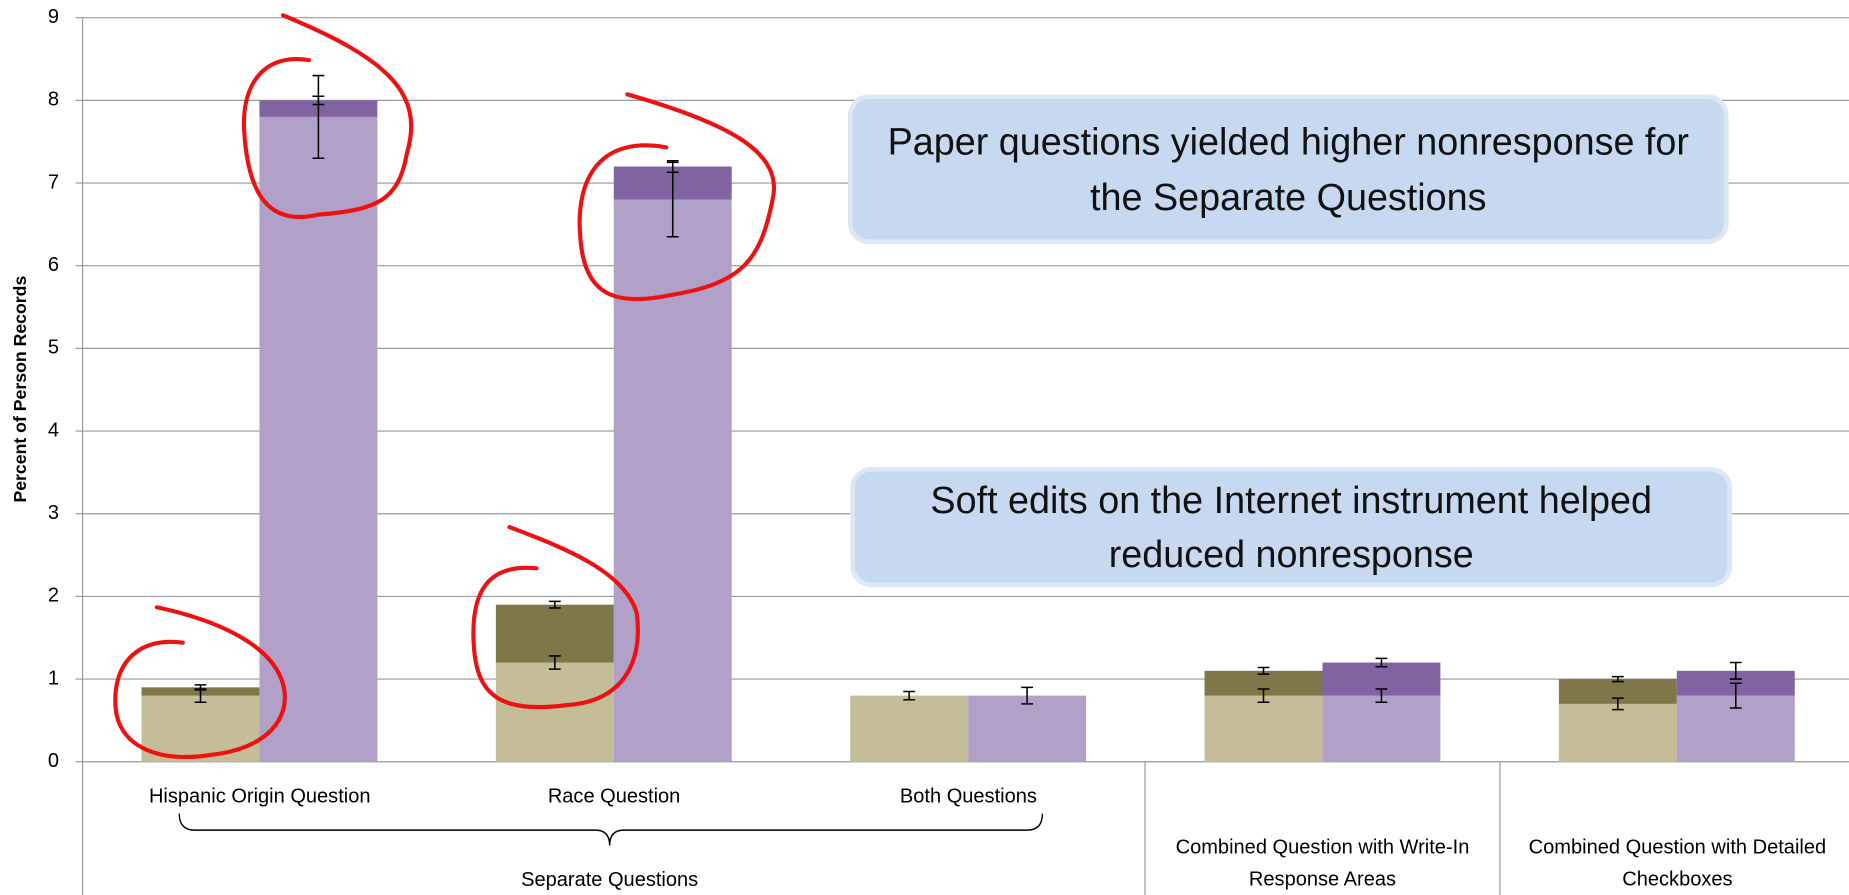  I want to click on group-brace, so click(611, 829).